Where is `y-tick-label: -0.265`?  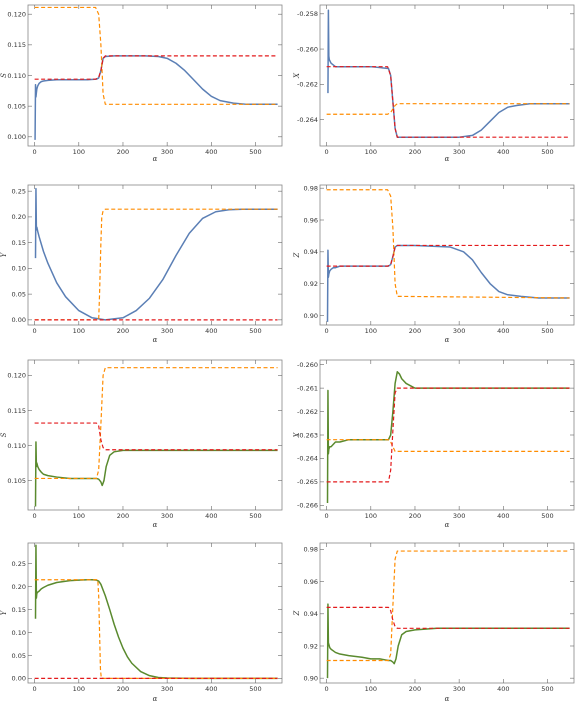
y-tick-label: -0.265 is located at coordinates (307, 482).